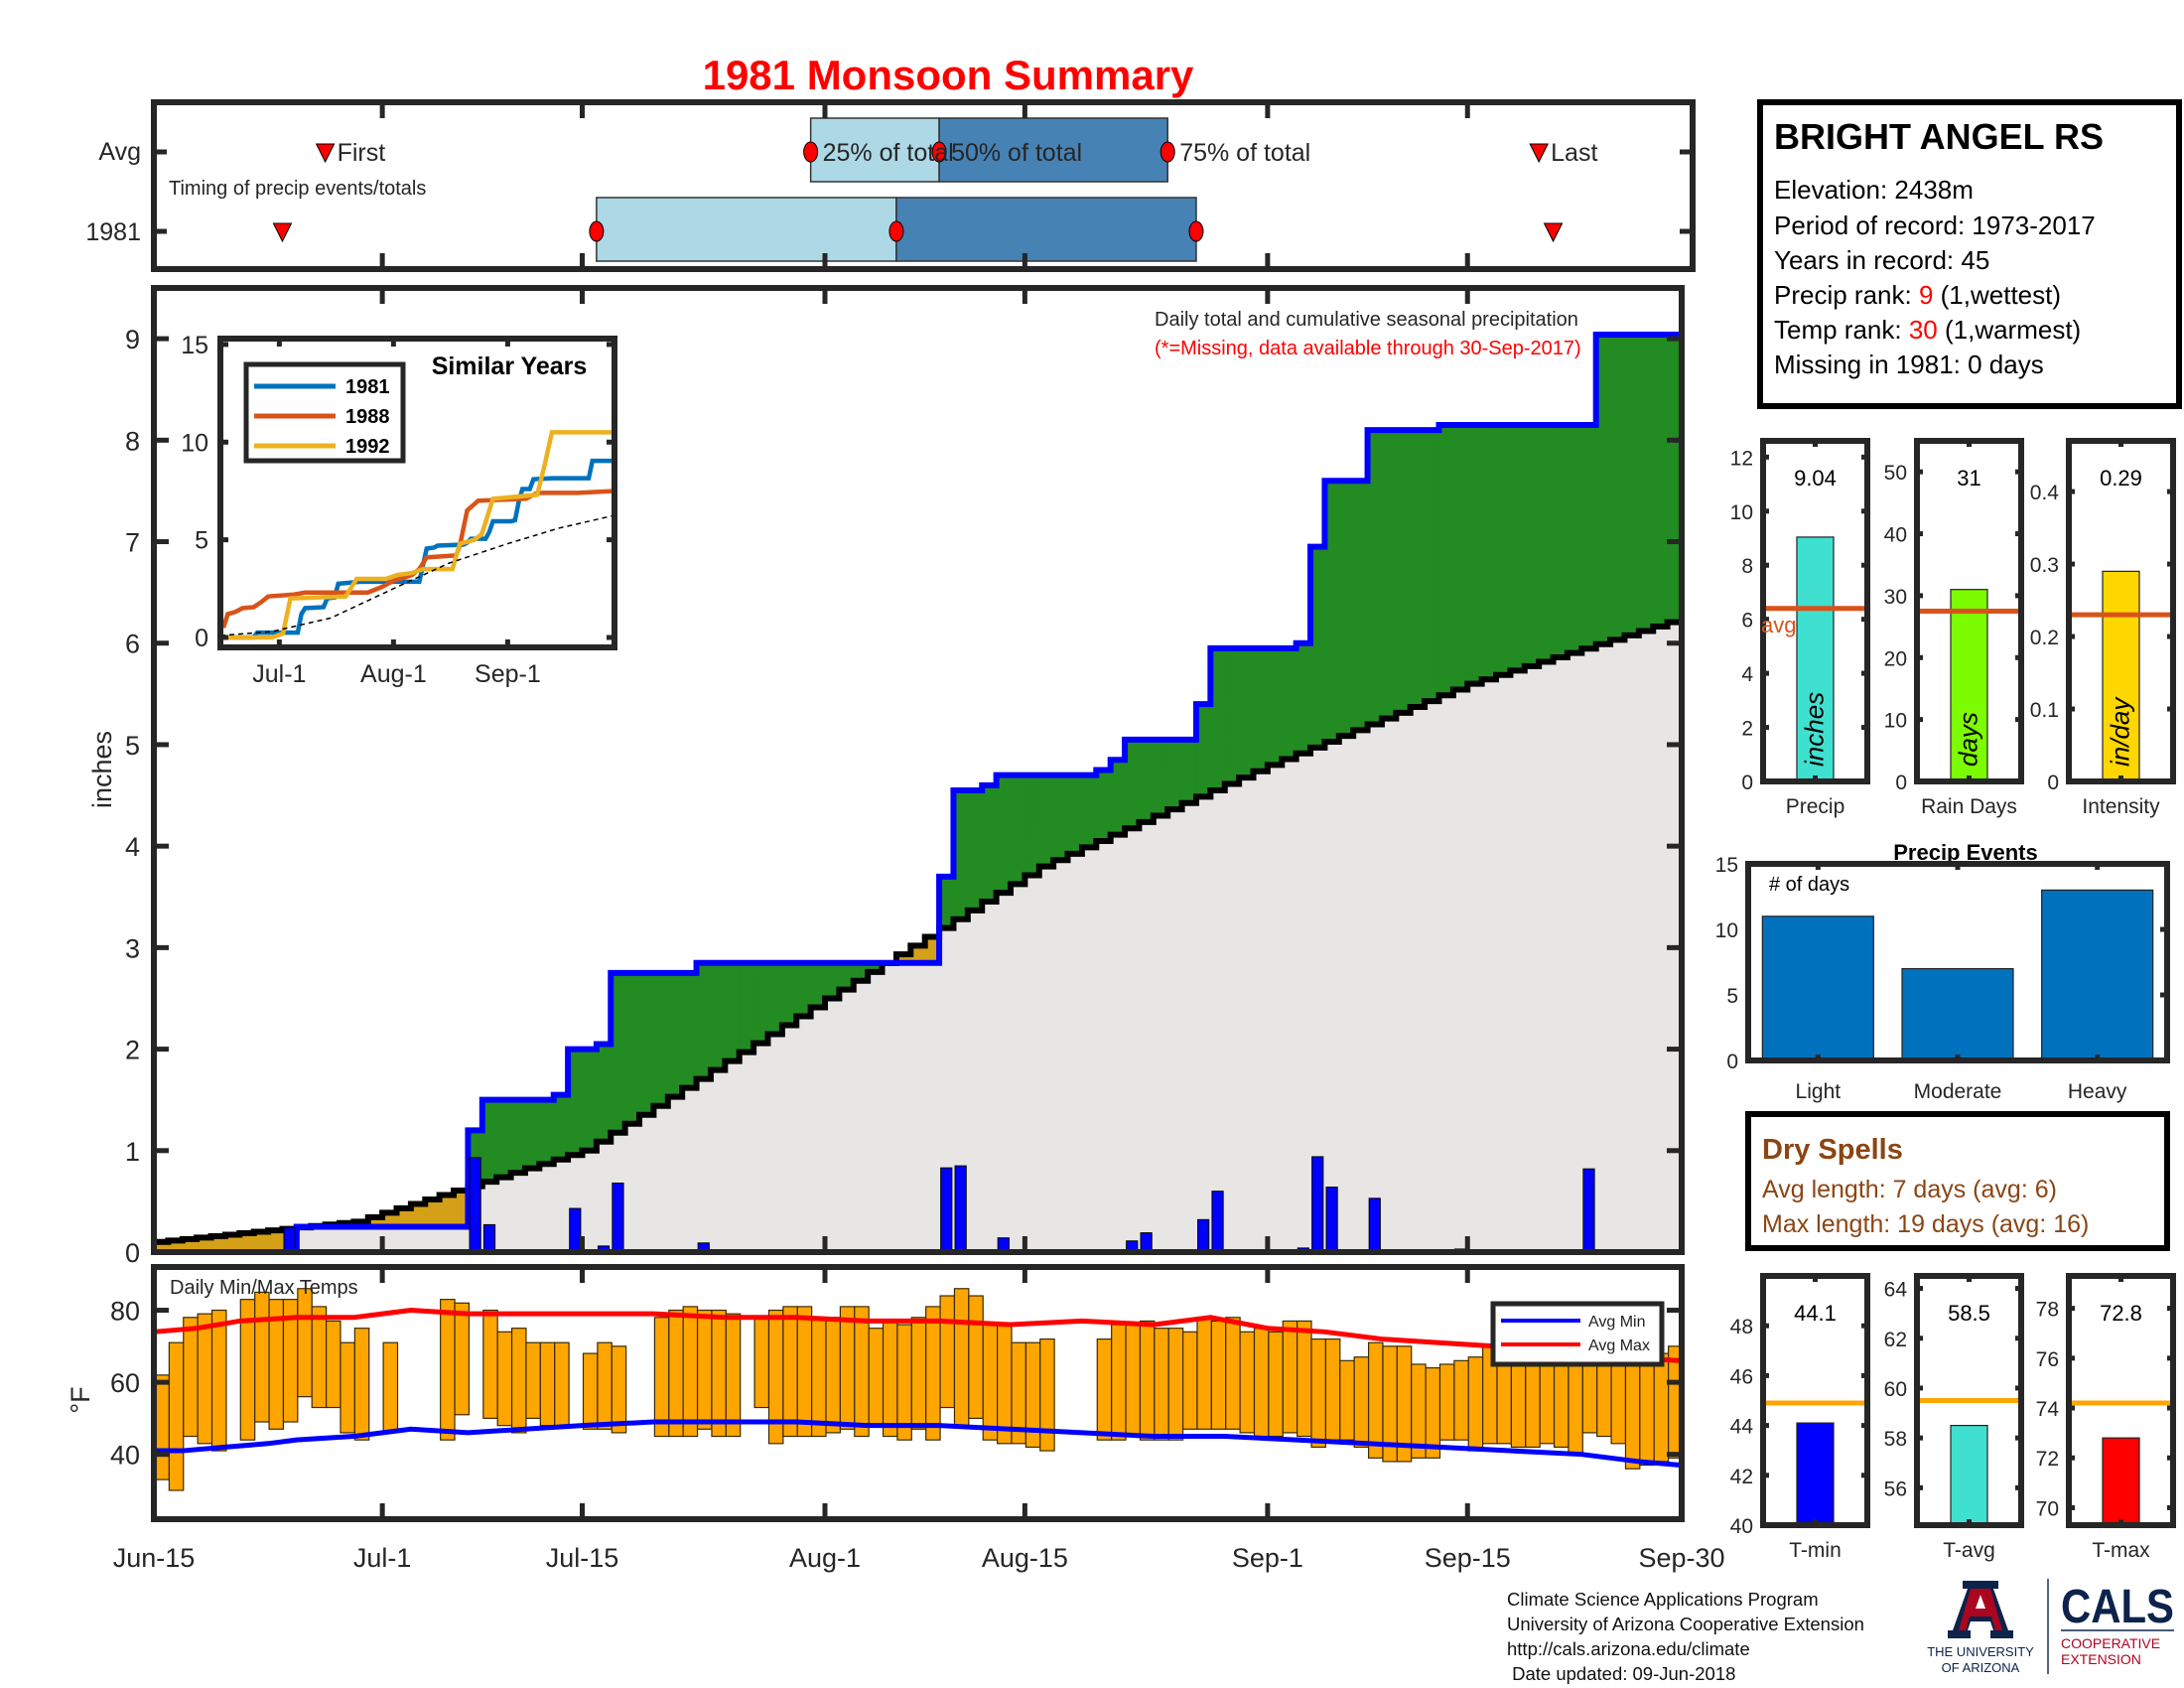 The image size is (2184, 1688). What do you see at coordinates (918, 1393) in the screenshot?
I see `temps-frame` at bounding box center [918, 1393].